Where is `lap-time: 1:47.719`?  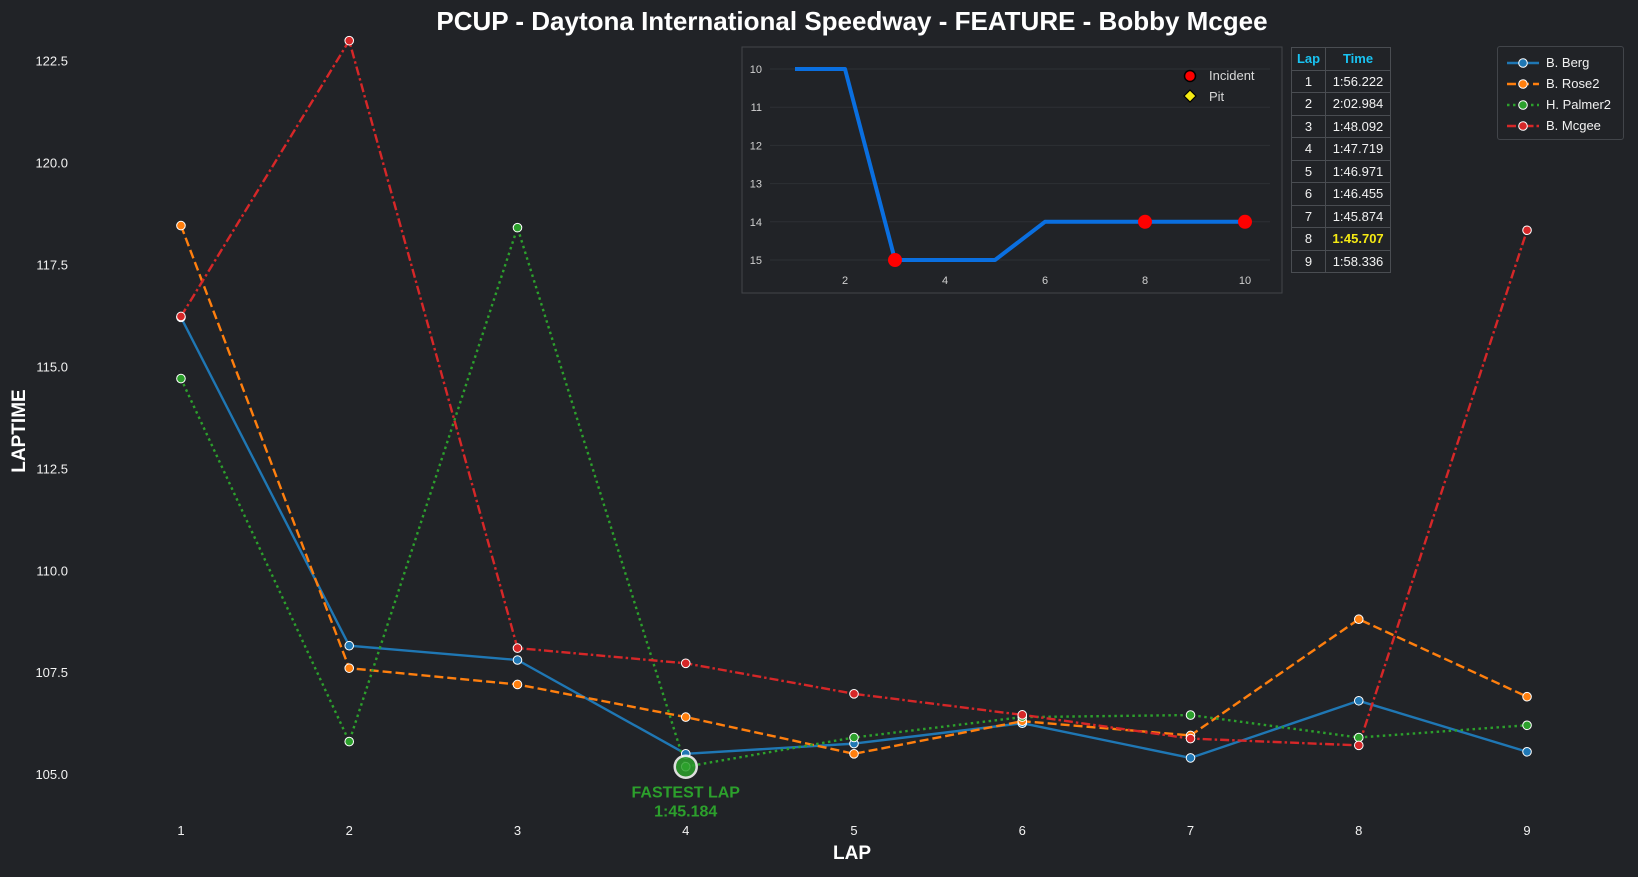 lap-time: 1:47.719 is located at coordinates (1358, 149).